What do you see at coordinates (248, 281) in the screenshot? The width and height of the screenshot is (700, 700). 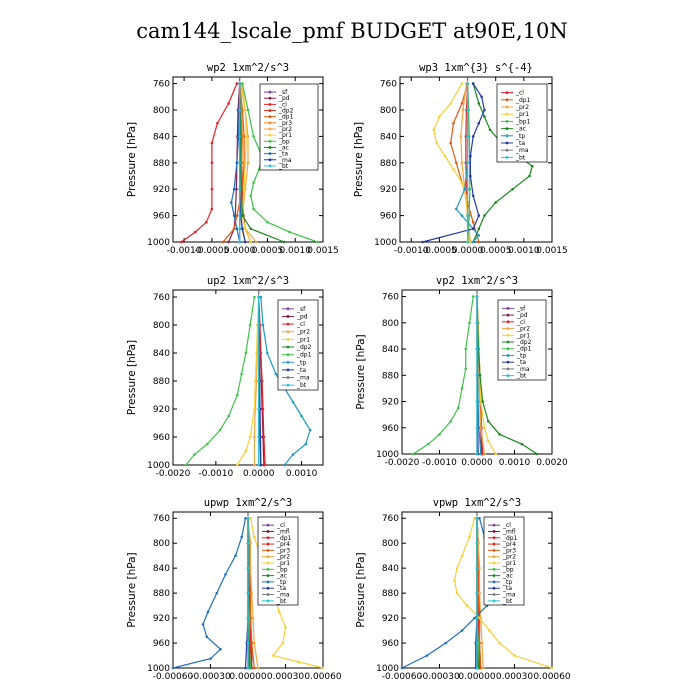 I see `panel-title: up2 1xm^2/s^3` at bounding box center [248, 281].